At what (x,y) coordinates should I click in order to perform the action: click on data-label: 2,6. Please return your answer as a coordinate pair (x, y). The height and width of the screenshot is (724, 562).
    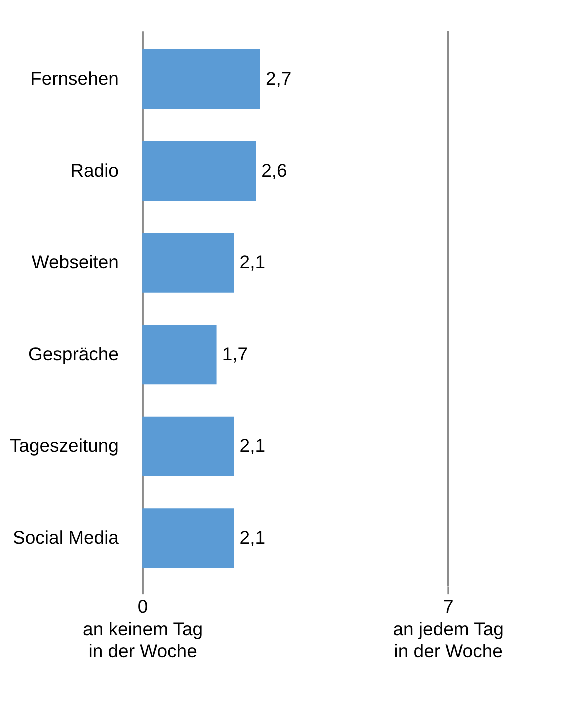
    Looking at the image, I should click on (275, 170).